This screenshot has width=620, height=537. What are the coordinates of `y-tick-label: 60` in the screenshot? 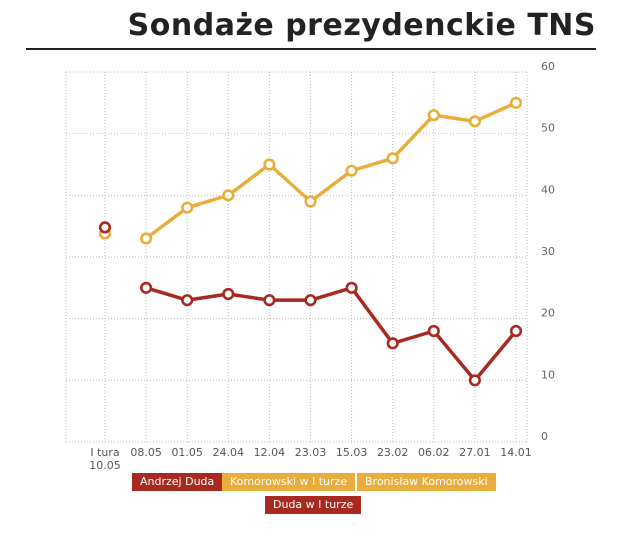 It's located at (548, 66).